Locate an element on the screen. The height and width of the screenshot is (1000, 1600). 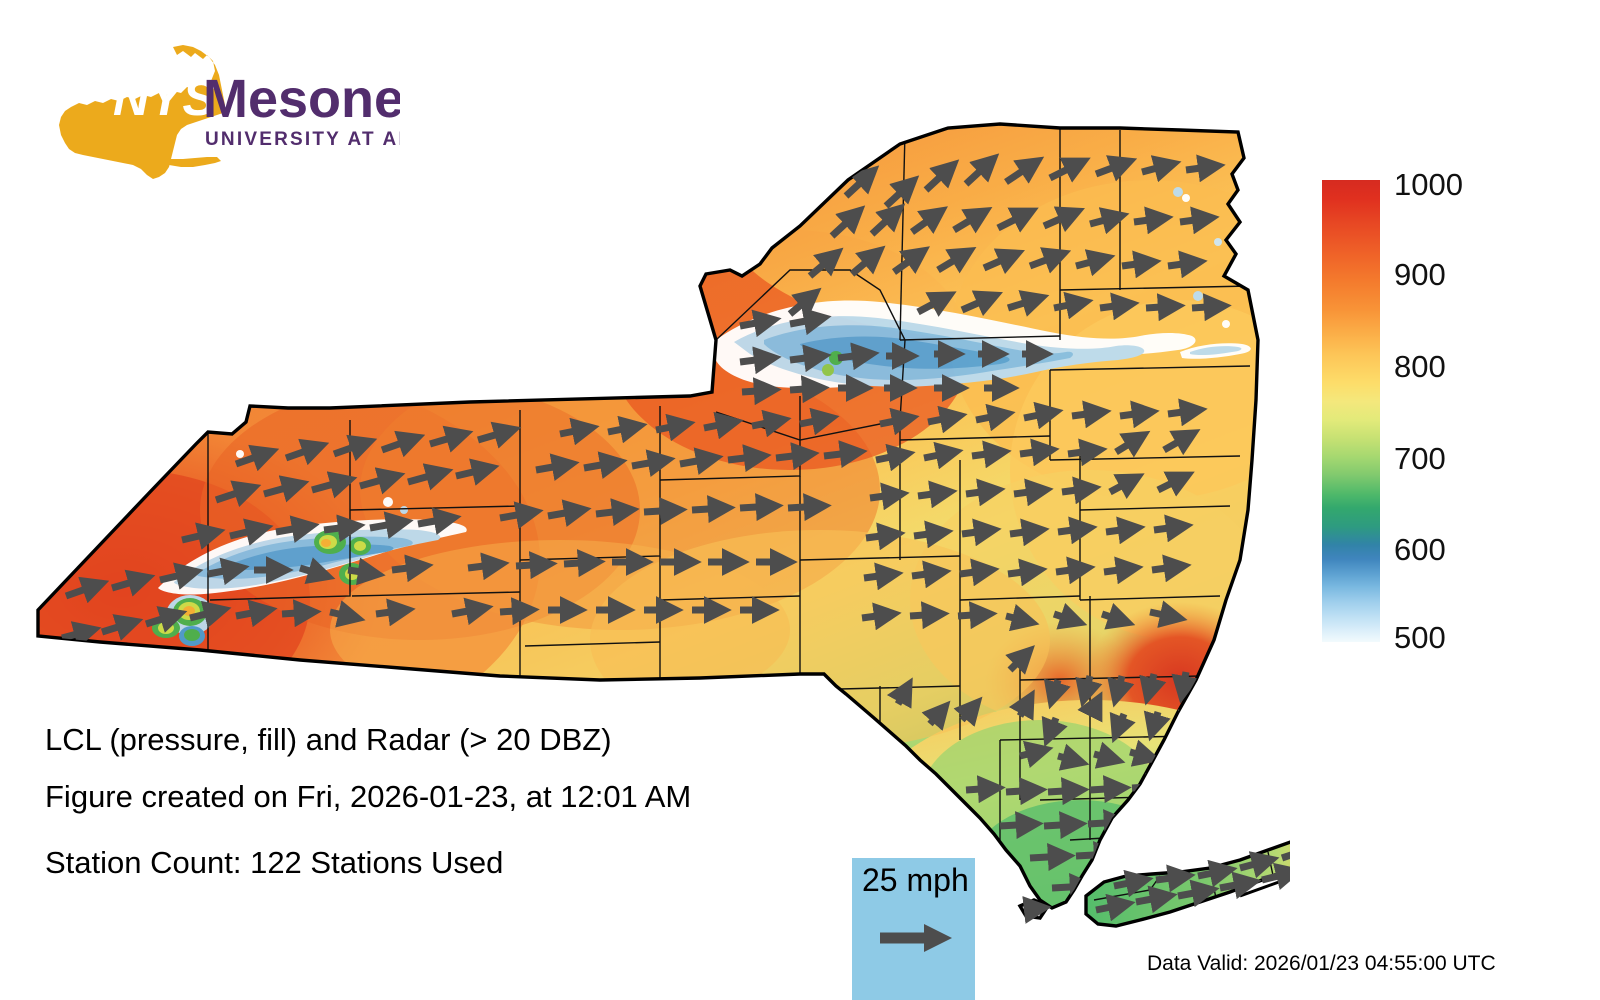
colorbar-gradient is located at coordinates (1351, 411).